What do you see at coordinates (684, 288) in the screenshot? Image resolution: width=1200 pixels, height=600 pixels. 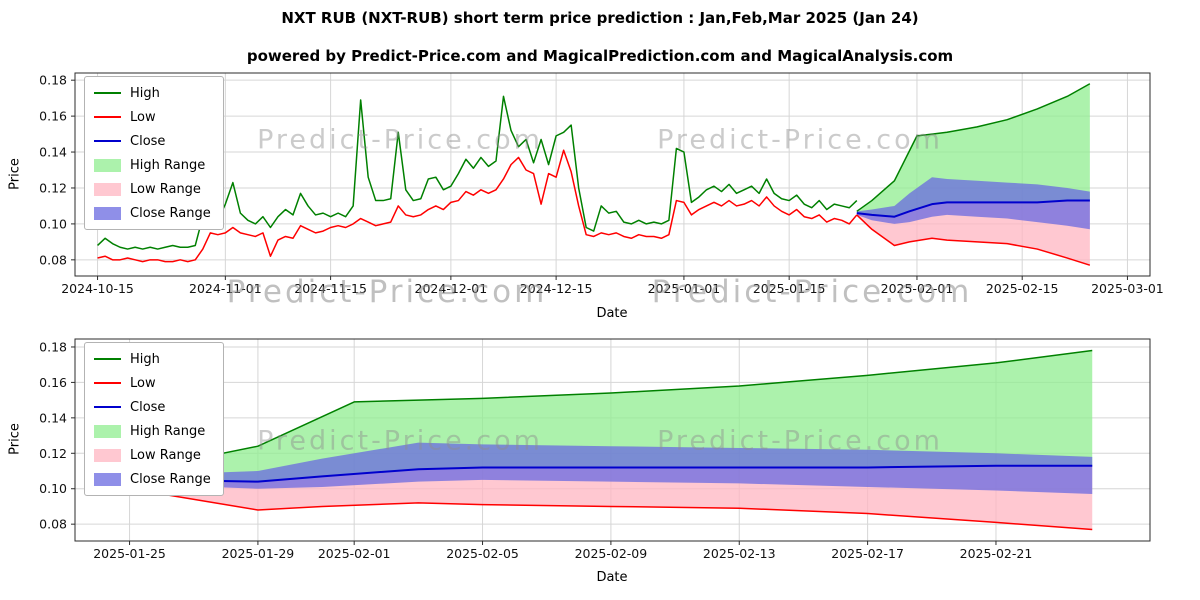 I see `x-tick-label: 2025-01-01` at bounding box center [684, 288].